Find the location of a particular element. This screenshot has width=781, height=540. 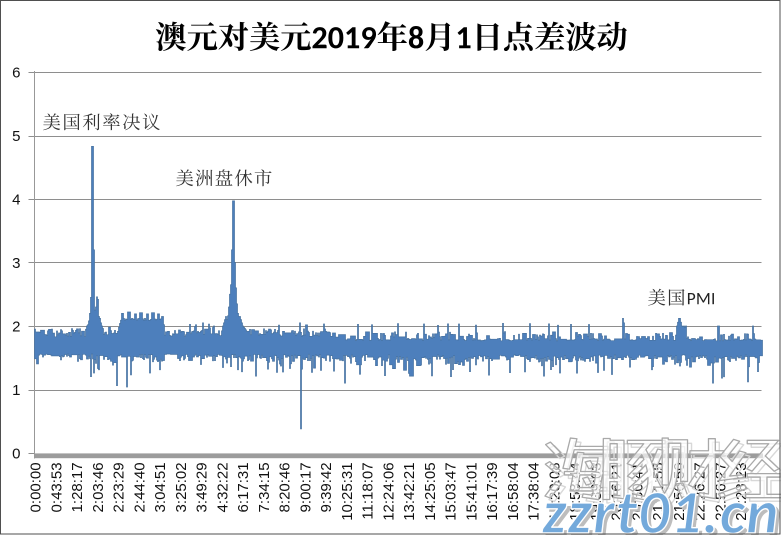

svg-text: 15:41:01 is located at coordinates (471, 491).